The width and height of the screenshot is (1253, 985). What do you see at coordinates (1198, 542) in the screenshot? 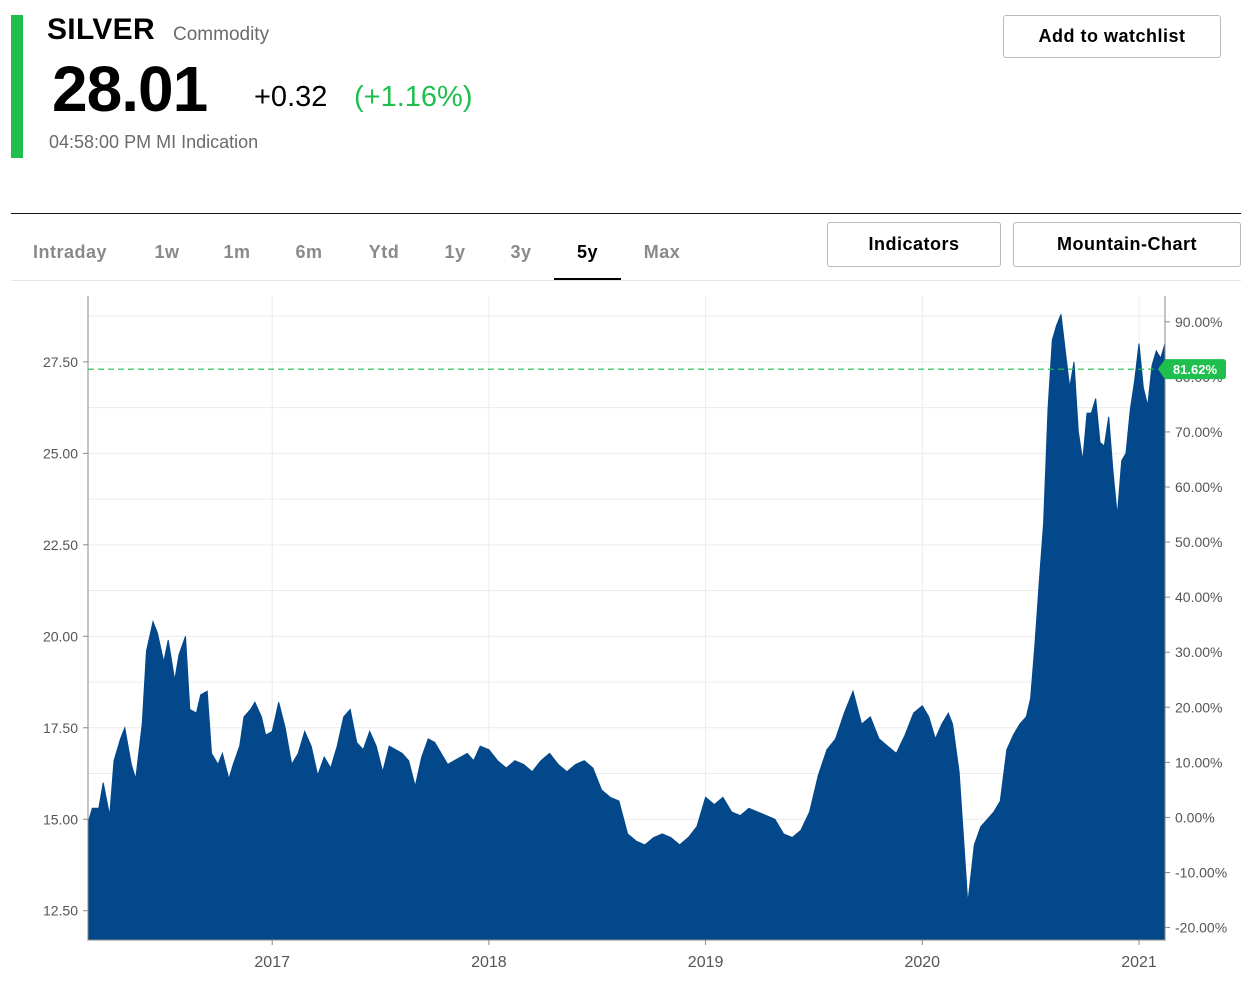
I see `right-axis-label: 50.00%` at bounding box center [1198, 542].